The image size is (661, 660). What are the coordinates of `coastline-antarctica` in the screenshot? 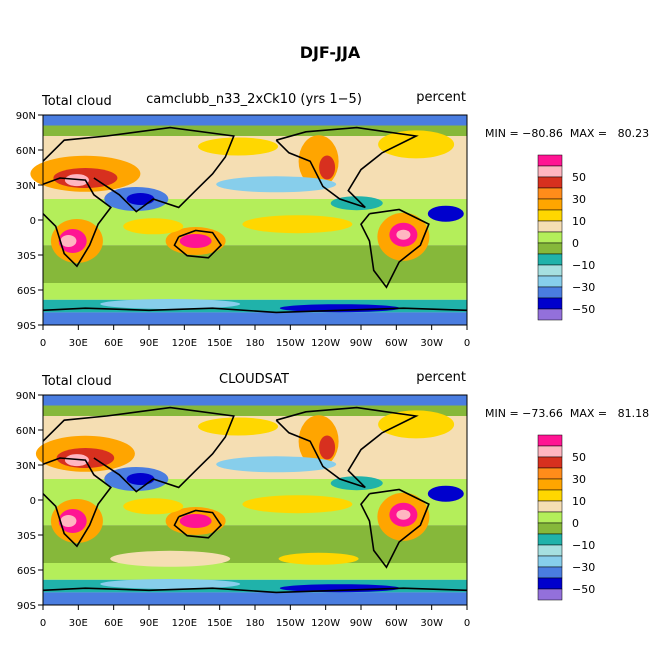 It's located at (255, 590).